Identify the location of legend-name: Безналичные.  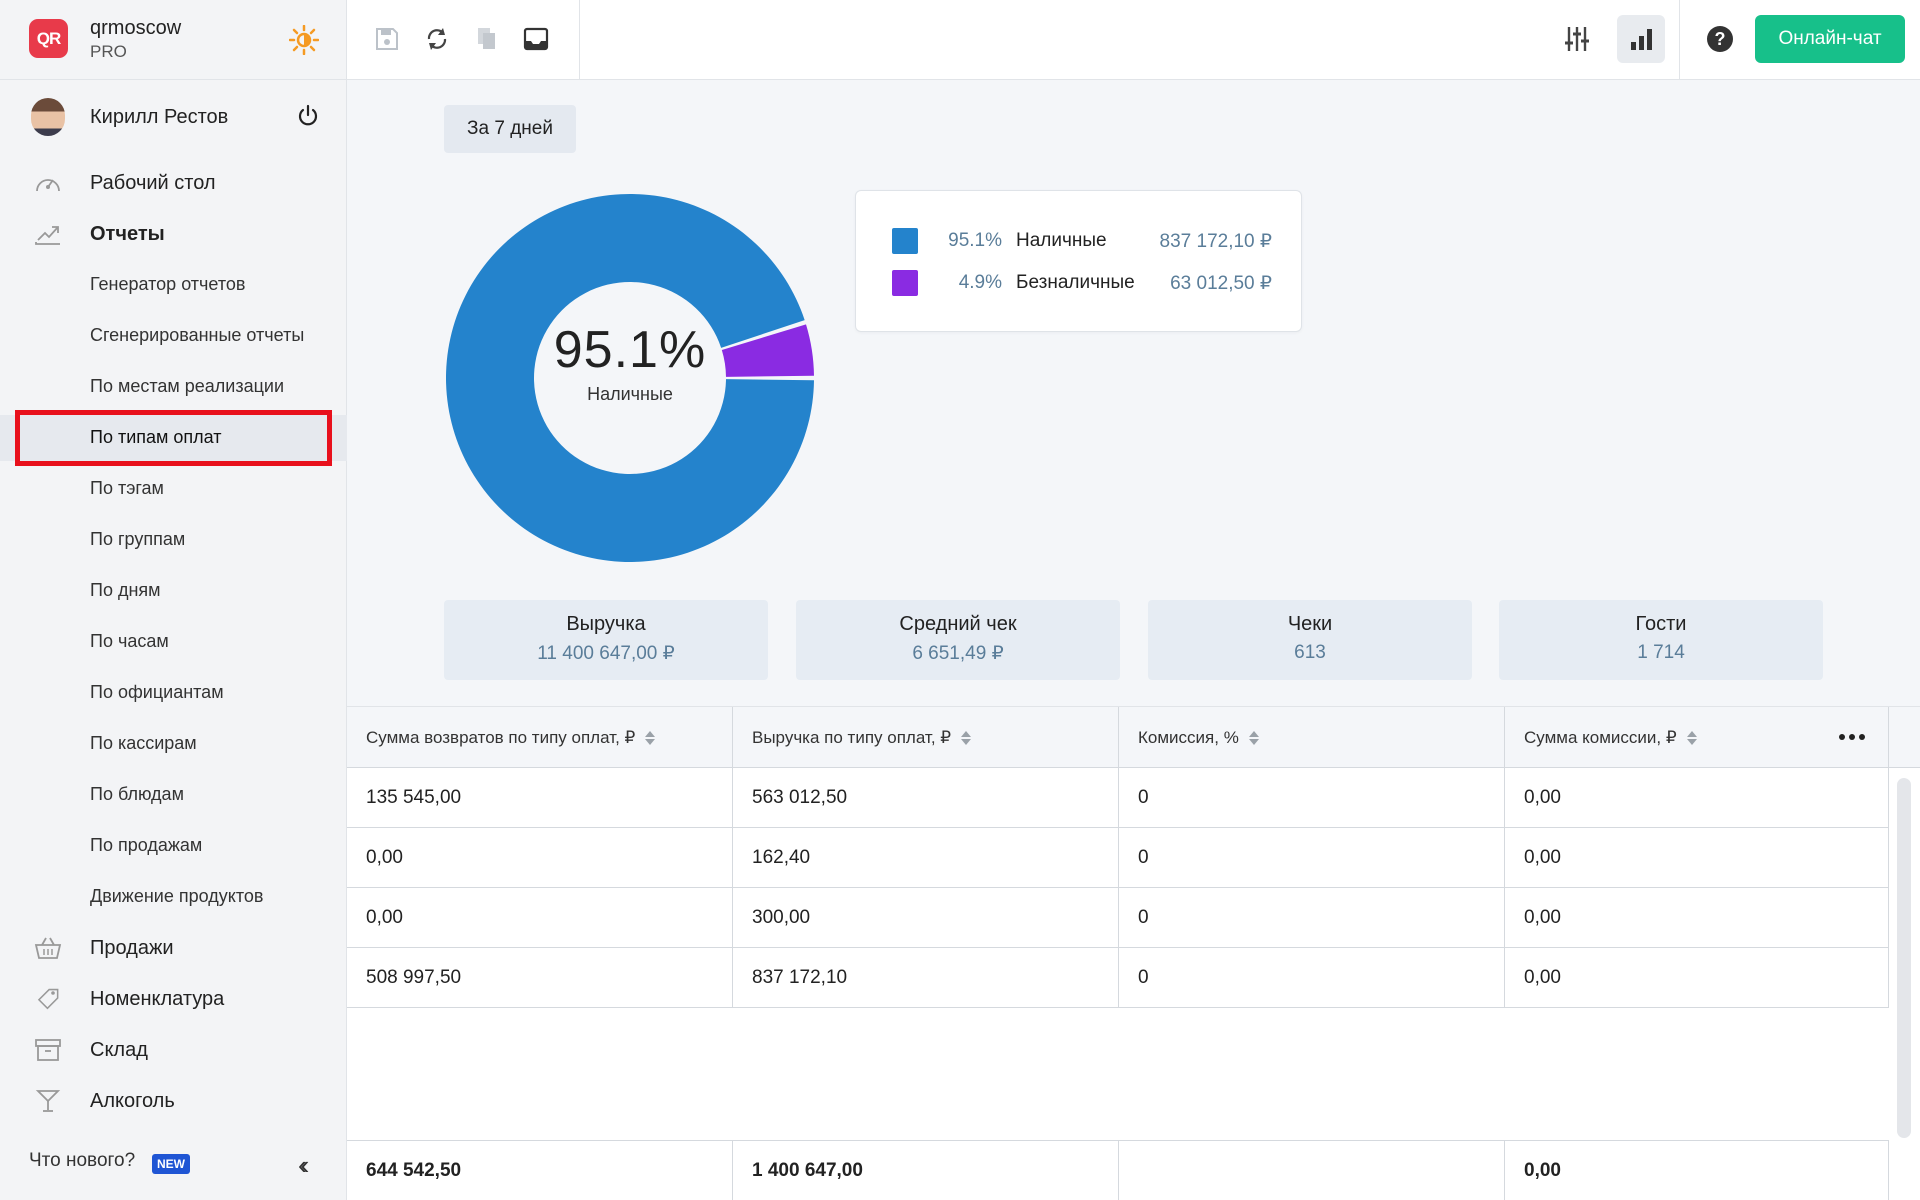
(1075, 282).